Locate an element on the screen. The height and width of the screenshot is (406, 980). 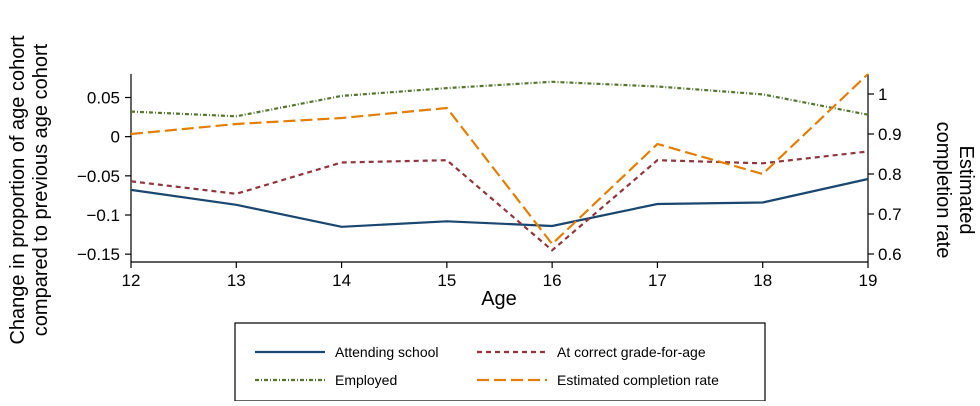
y2-tick-label: 0.7 is located at coordinates (890, 214).